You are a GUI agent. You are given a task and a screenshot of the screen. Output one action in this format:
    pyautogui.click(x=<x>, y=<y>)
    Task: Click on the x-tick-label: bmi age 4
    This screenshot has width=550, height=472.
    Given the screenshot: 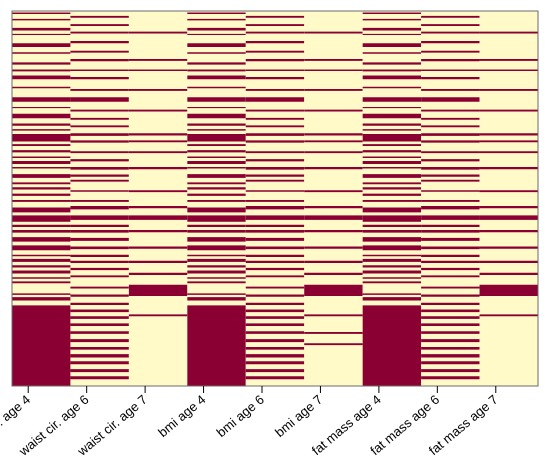 What is the action you would take?
    pyautogui.click(x=181, y=416)
    